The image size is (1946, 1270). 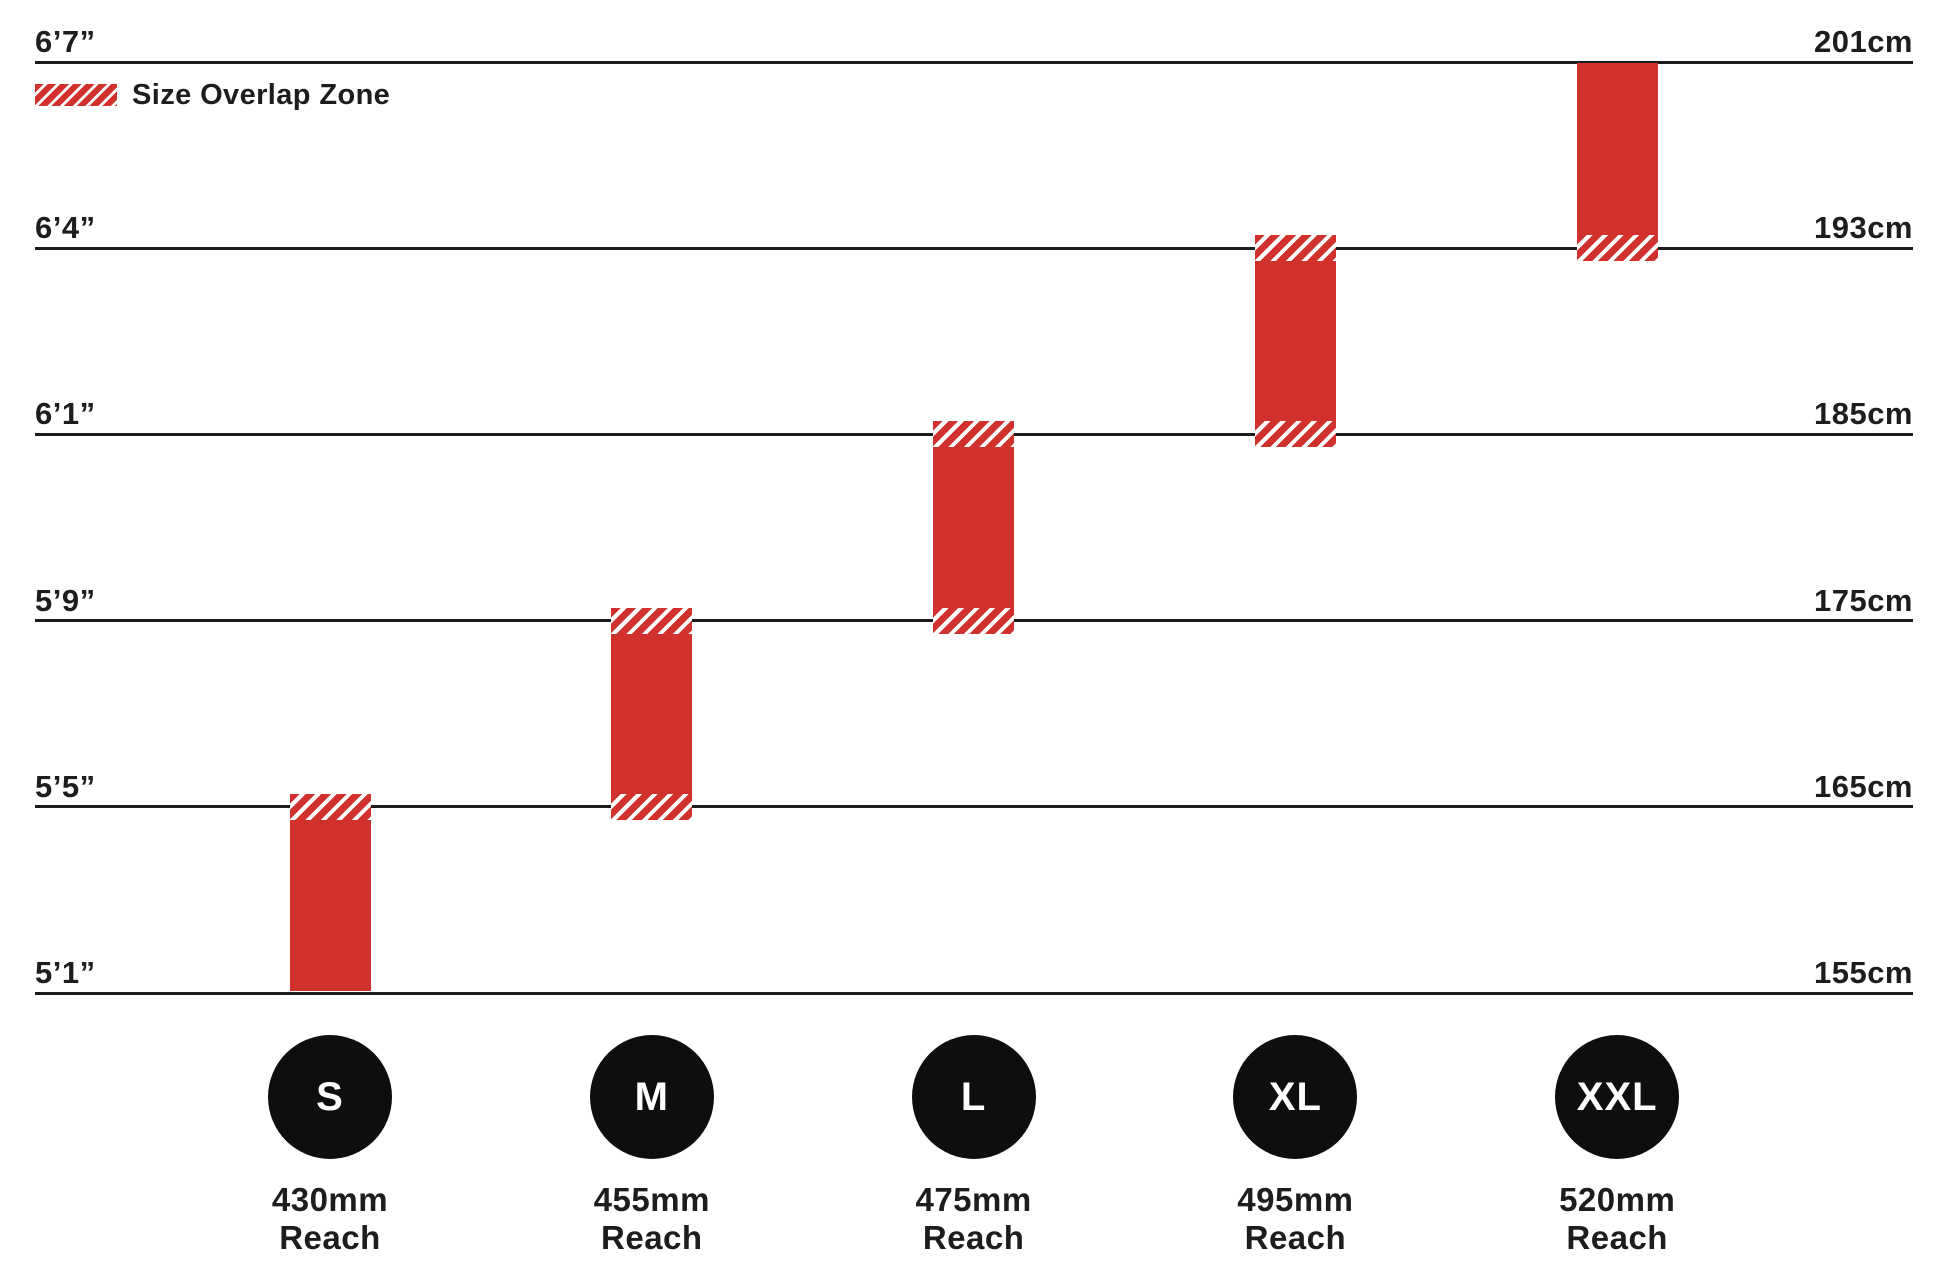 What do you see at coordinates (1863, 414) in the screenshot?
I see `height-tick-right: 185cm` at bounding box center [1863, 414].